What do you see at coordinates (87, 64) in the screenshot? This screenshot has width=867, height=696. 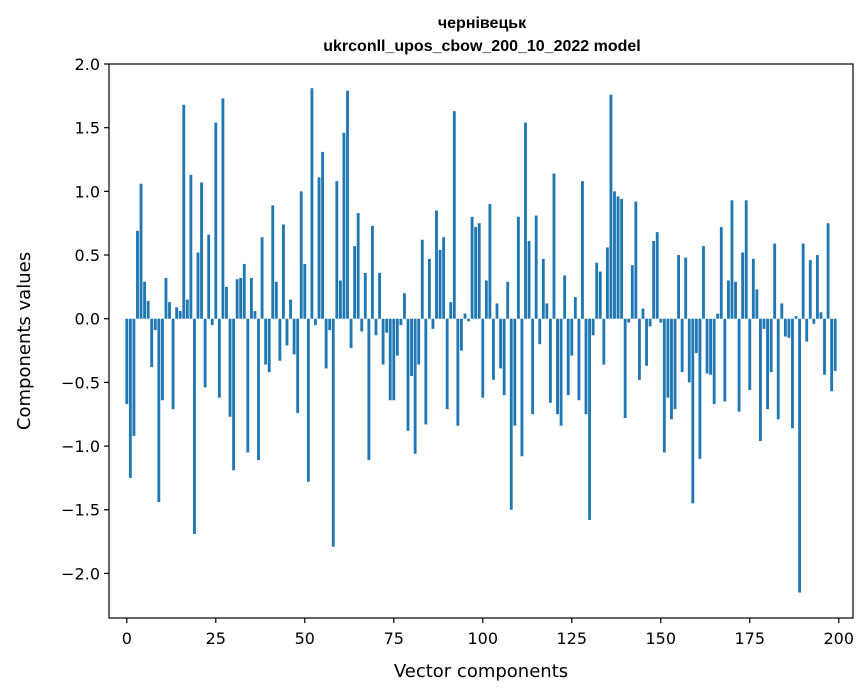 I see `y-tick-label: 2.0` at bounding box center [87, 64].